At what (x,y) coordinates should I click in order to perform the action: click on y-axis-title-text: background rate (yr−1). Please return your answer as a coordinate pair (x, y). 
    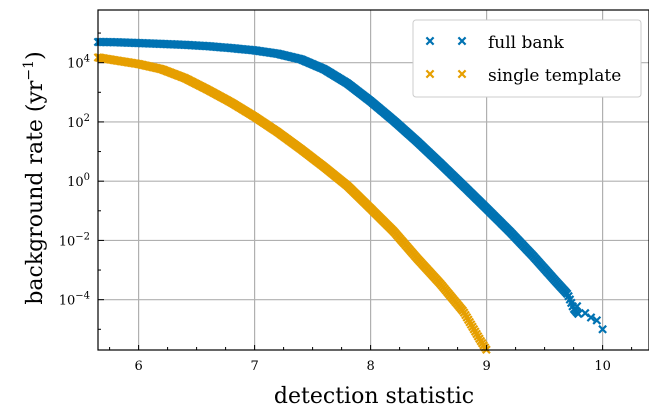
    Looking at the image, I should click on (34, 177).